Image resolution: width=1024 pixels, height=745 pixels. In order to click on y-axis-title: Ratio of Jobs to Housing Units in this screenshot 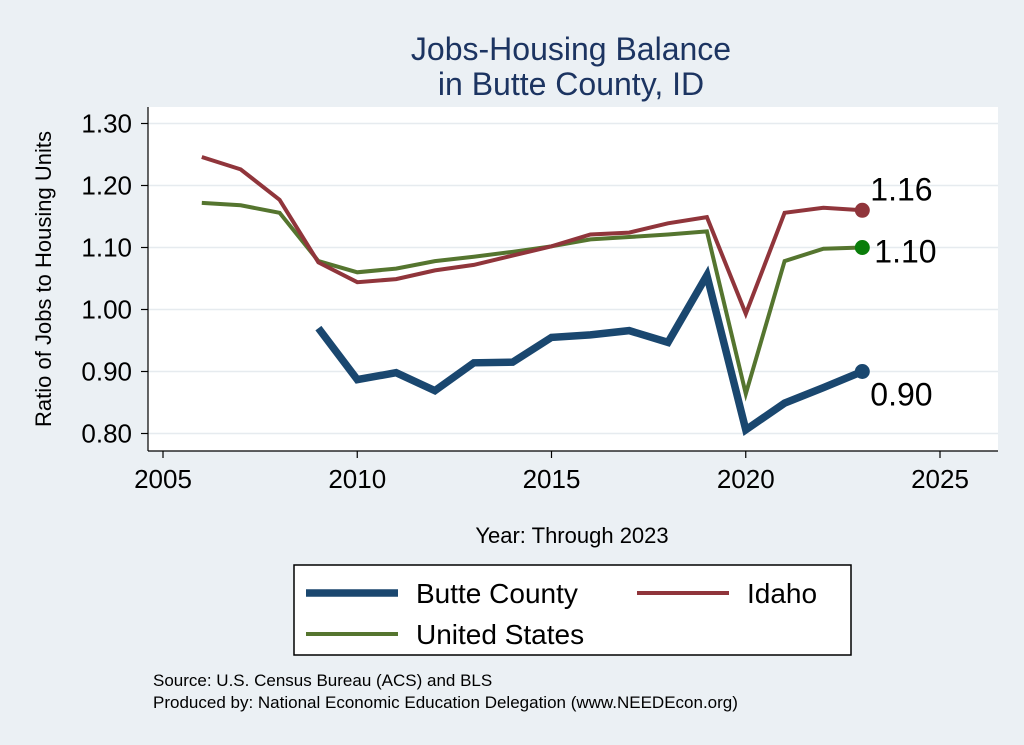, I will do `click(43, 279)`.